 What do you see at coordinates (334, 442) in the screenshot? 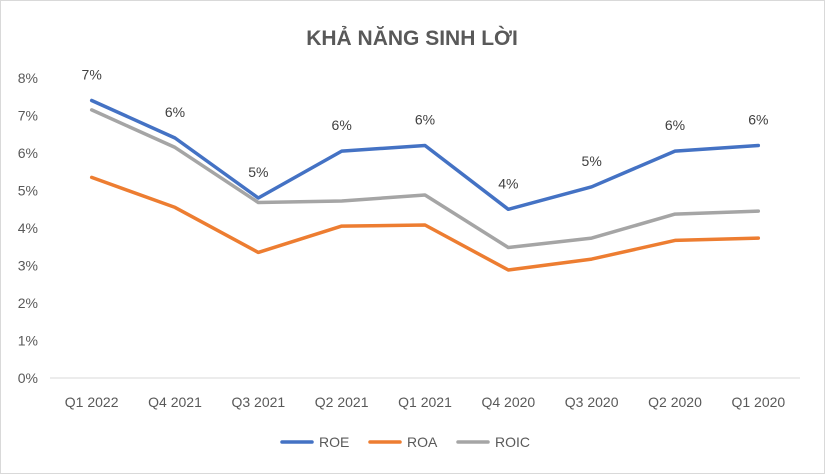
I see `legend-label: ROE` at bounding box center [334, 442].